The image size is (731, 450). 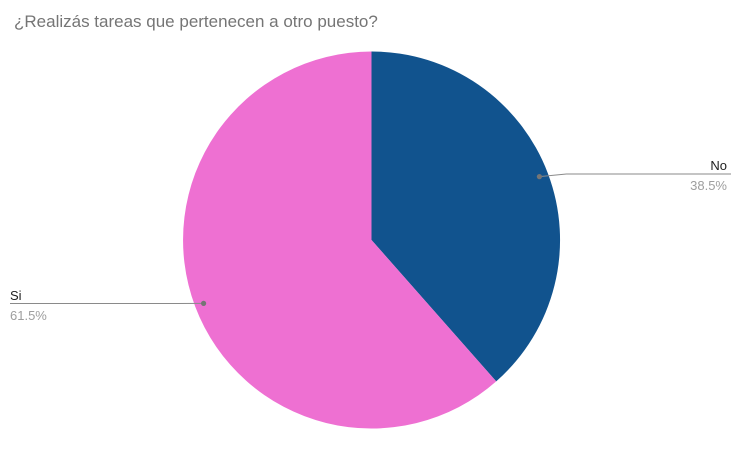 What do you see at coordinates (28, 315) in the screenshot?
I see `slice-percent-si: 61.5%` at bounding box center [28, 315].